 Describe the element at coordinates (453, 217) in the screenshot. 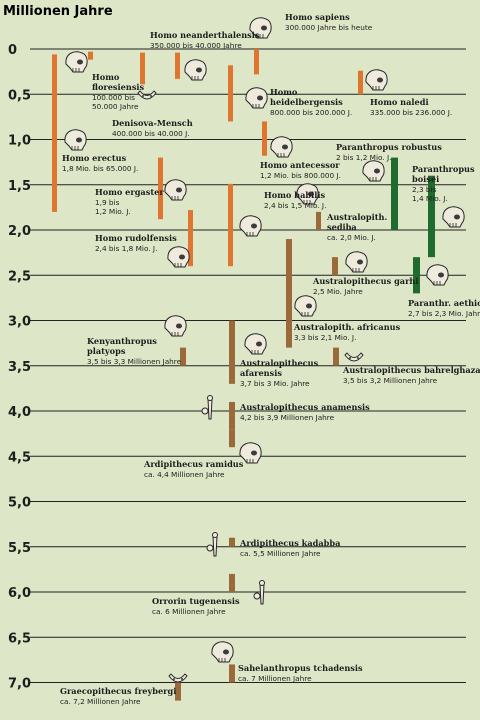

I see `boisei-skull-icon` at that location.